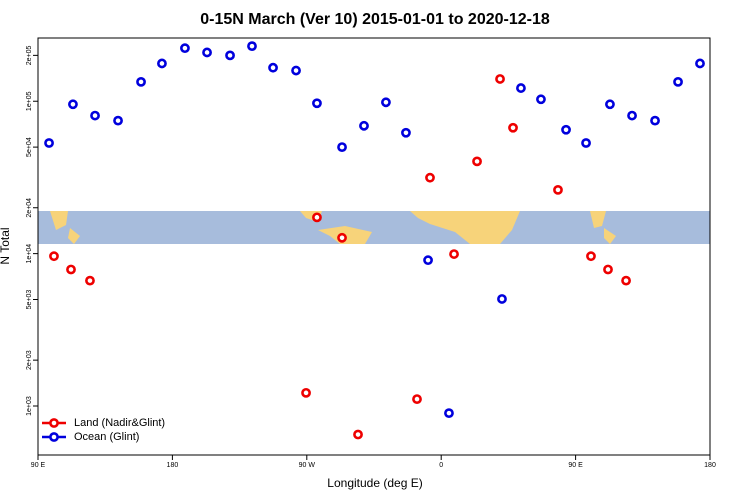  Describe the element at coordinates (441, 465) in the screenshot. I see `x-tick-label: 0` at that location.